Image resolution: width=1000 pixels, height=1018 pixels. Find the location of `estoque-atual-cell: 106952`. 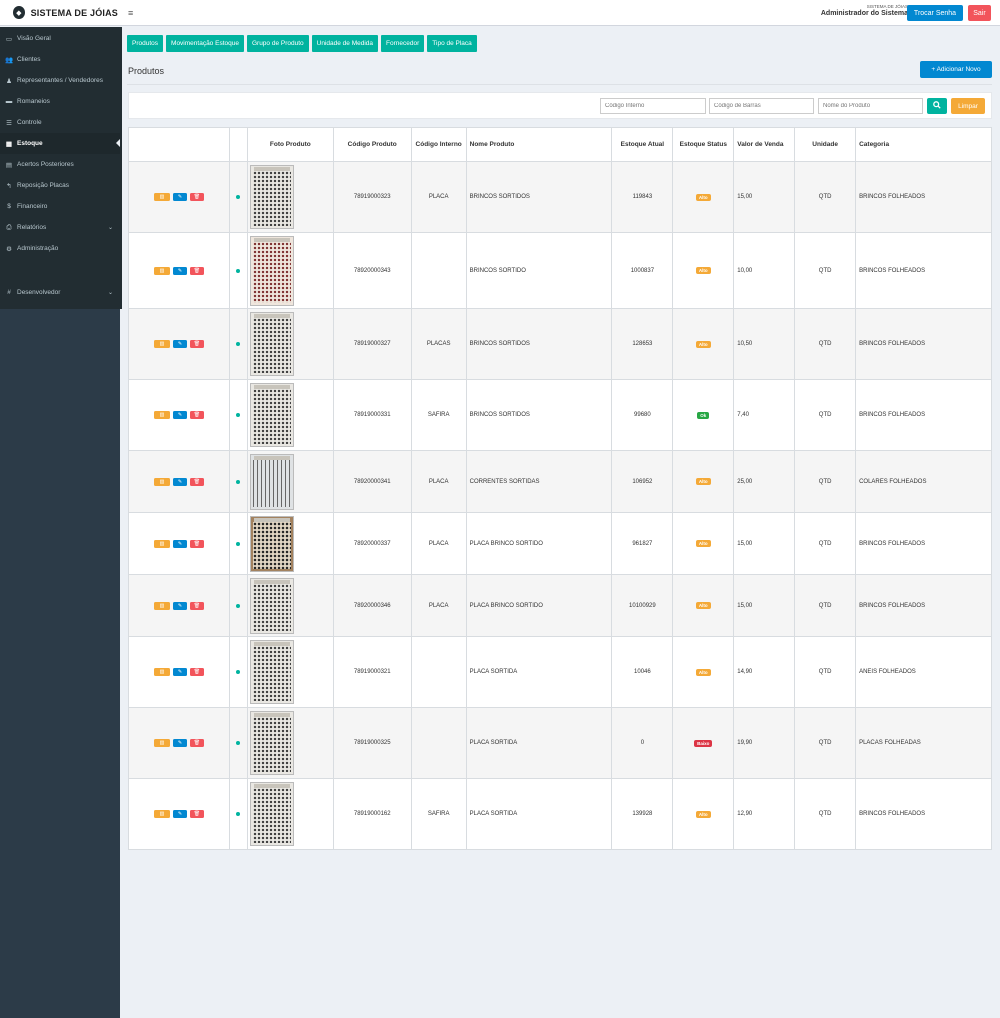

estoque-atual-cell: 106952 is located at coordinates (642, 481).